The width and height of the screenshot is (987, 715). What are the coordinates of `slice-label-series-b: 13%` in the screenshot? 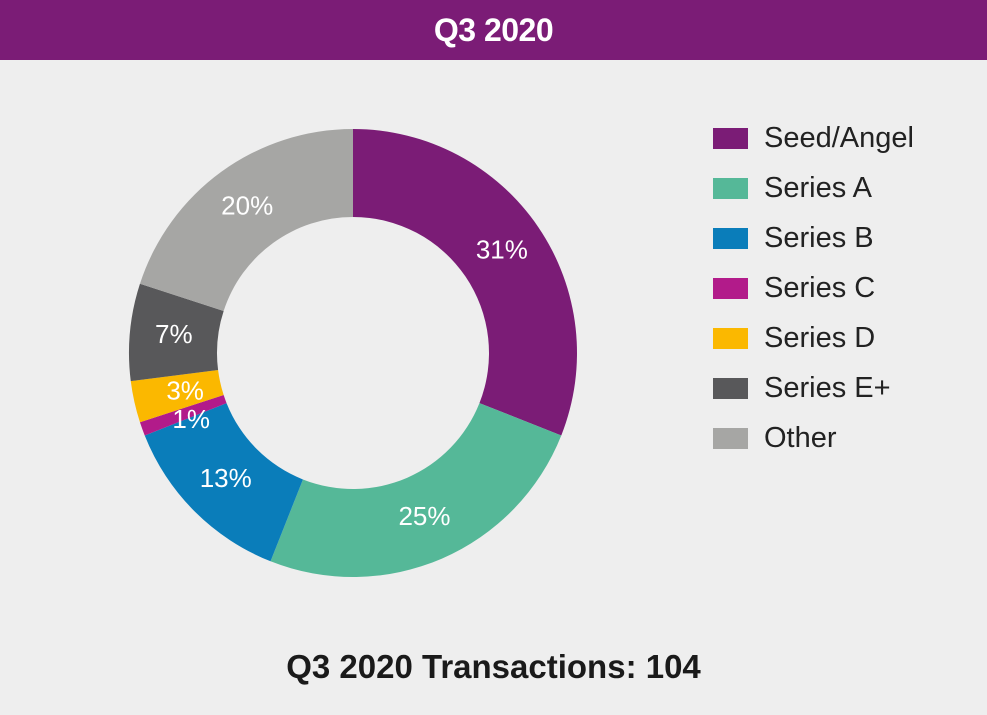 It's located at (226, 478).